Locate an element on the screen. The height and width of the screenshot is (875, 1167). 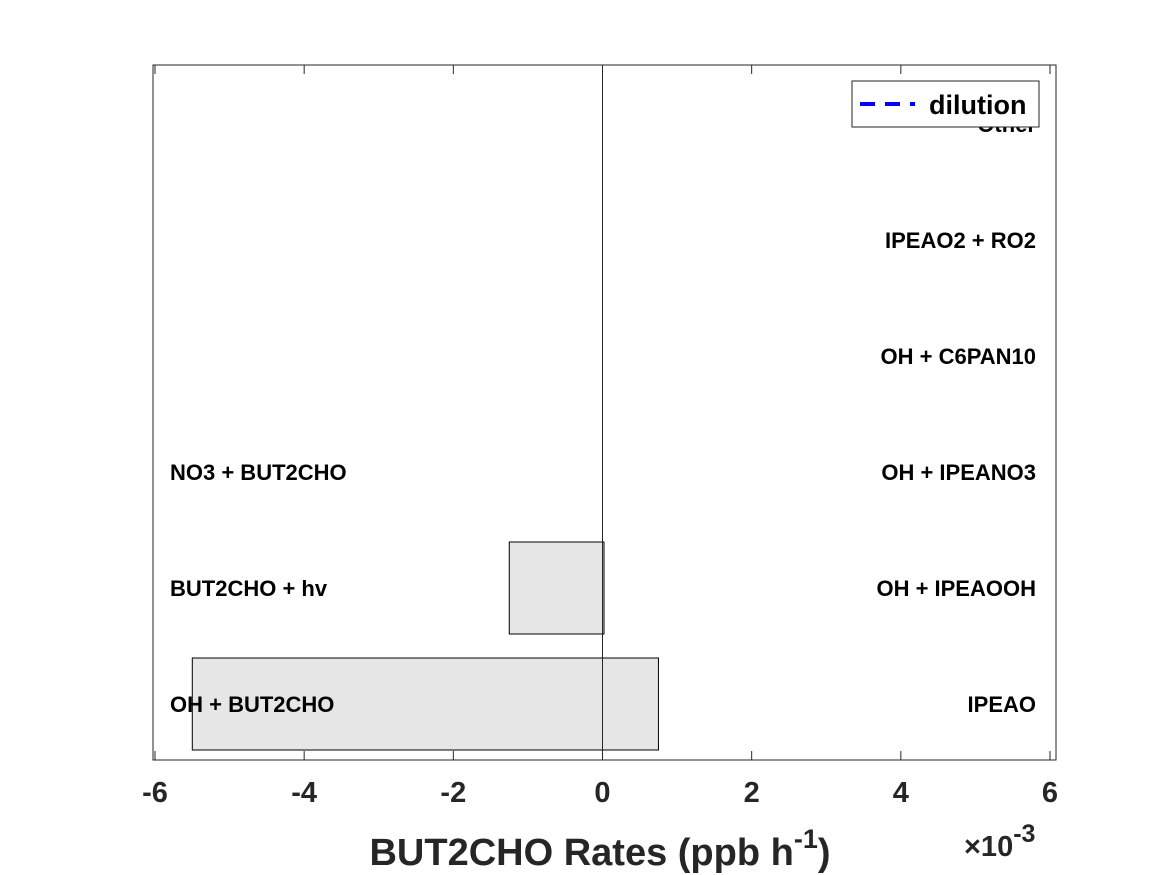
bars-layer is located at coordinates (425, 646).